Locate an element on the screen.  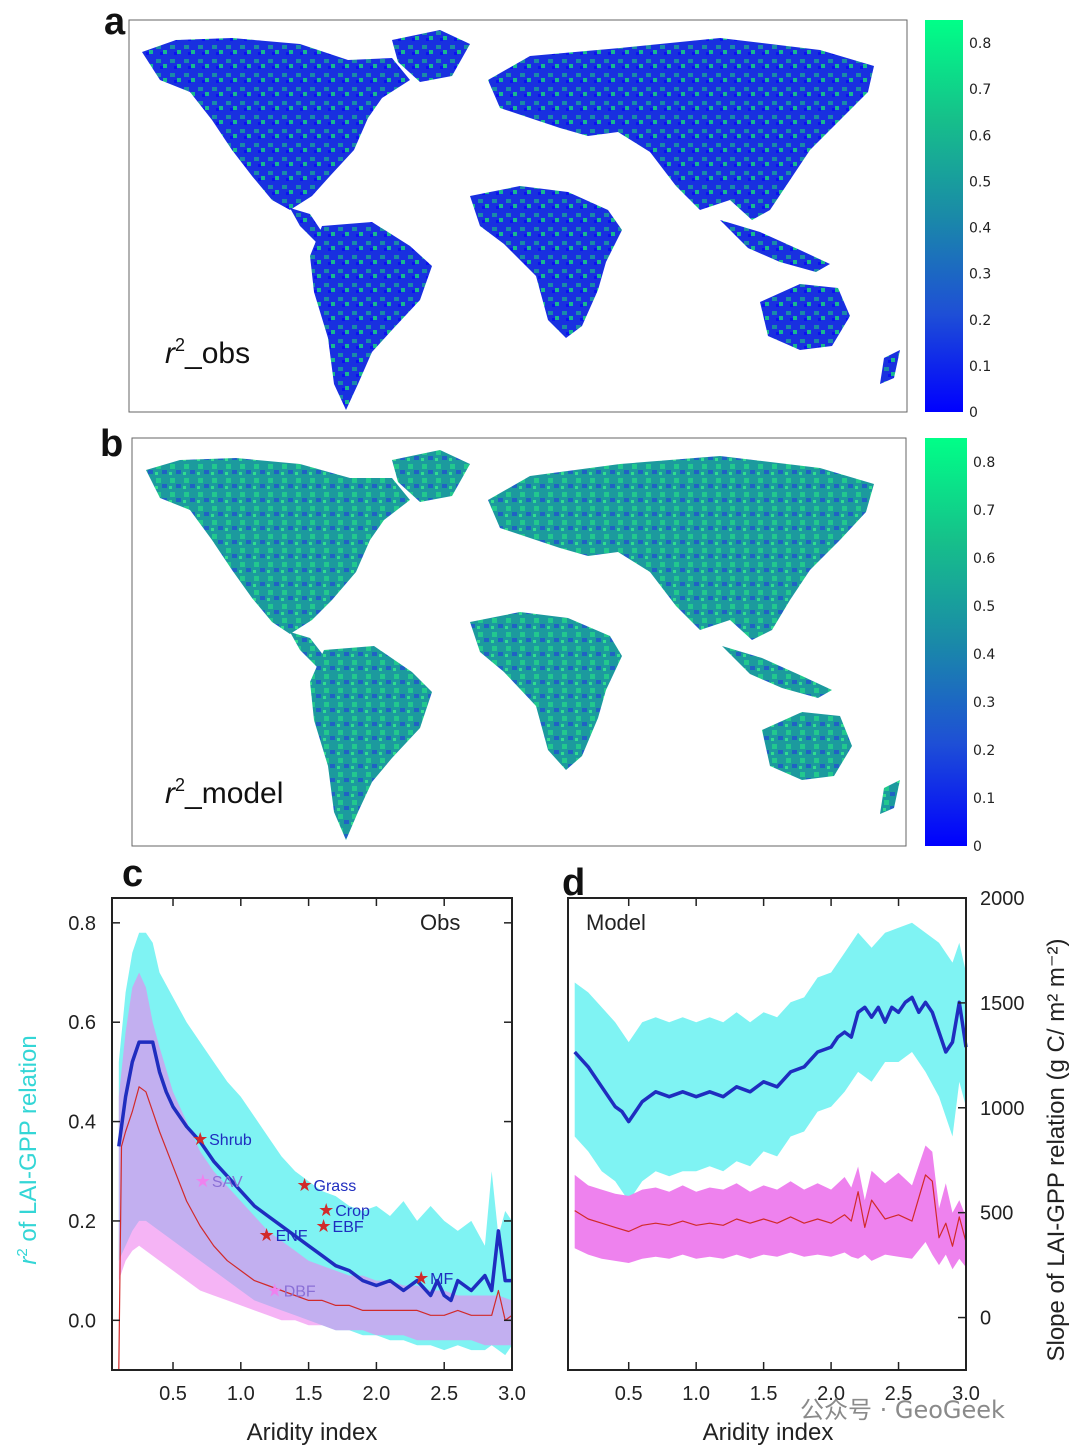
panel-d-letter: d is located at coordinates (573, 883).